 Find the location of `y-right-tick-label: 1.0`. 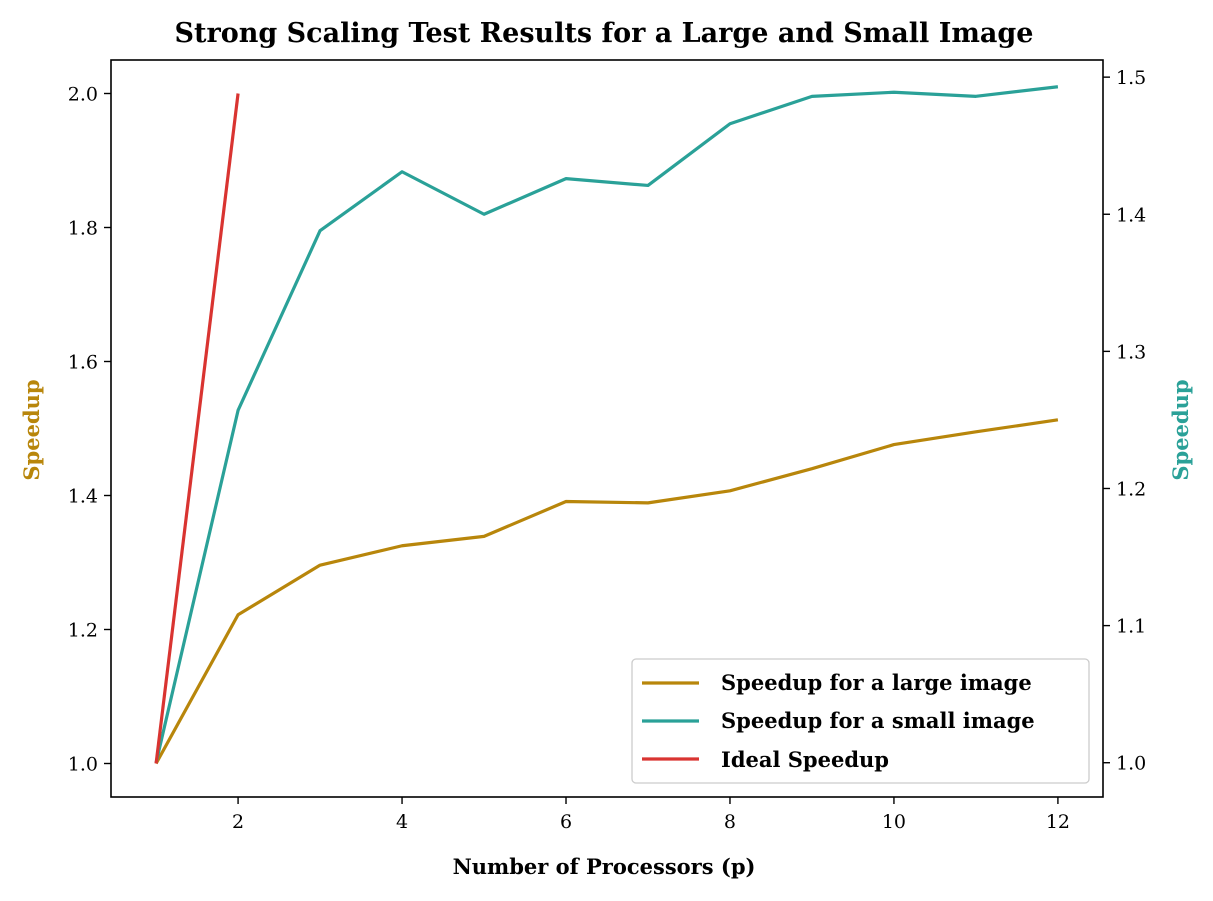

y-right-tick-label: 1.0 is located at coordinates (1131, 764).